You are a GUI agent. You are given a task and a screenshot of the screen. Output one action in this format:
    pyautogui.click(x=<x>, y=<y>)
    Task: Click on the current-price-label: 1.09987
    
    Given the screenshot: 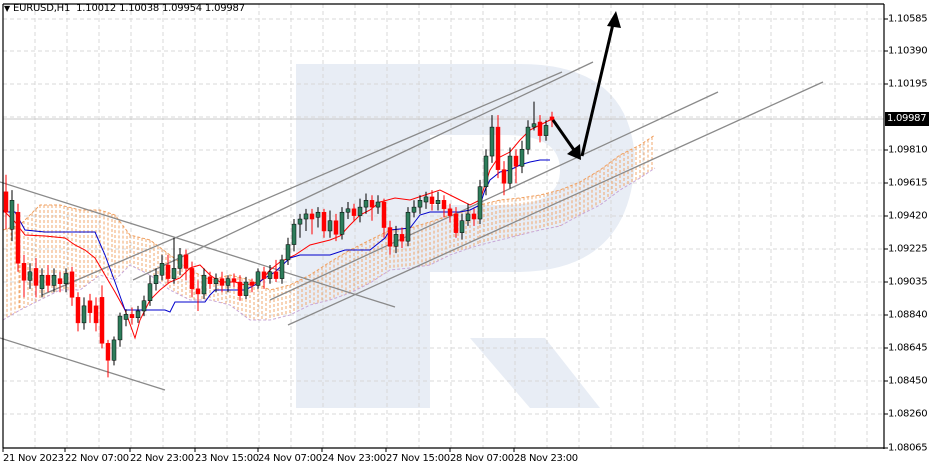 What is the action you would take?
    pyautogui.click(x=907, y=119)
    